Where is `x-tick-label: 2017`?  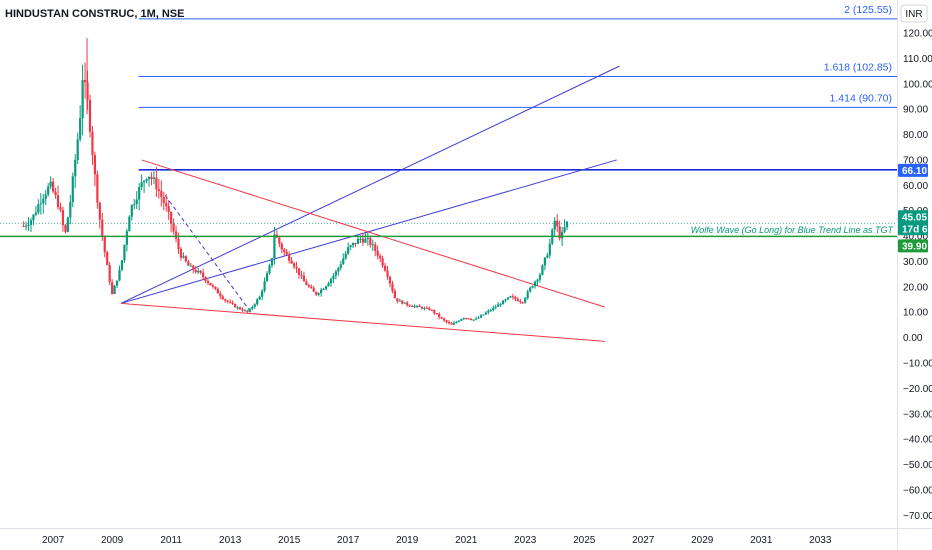 x-tick-label: 2017 is located at coordinates (348, 540).